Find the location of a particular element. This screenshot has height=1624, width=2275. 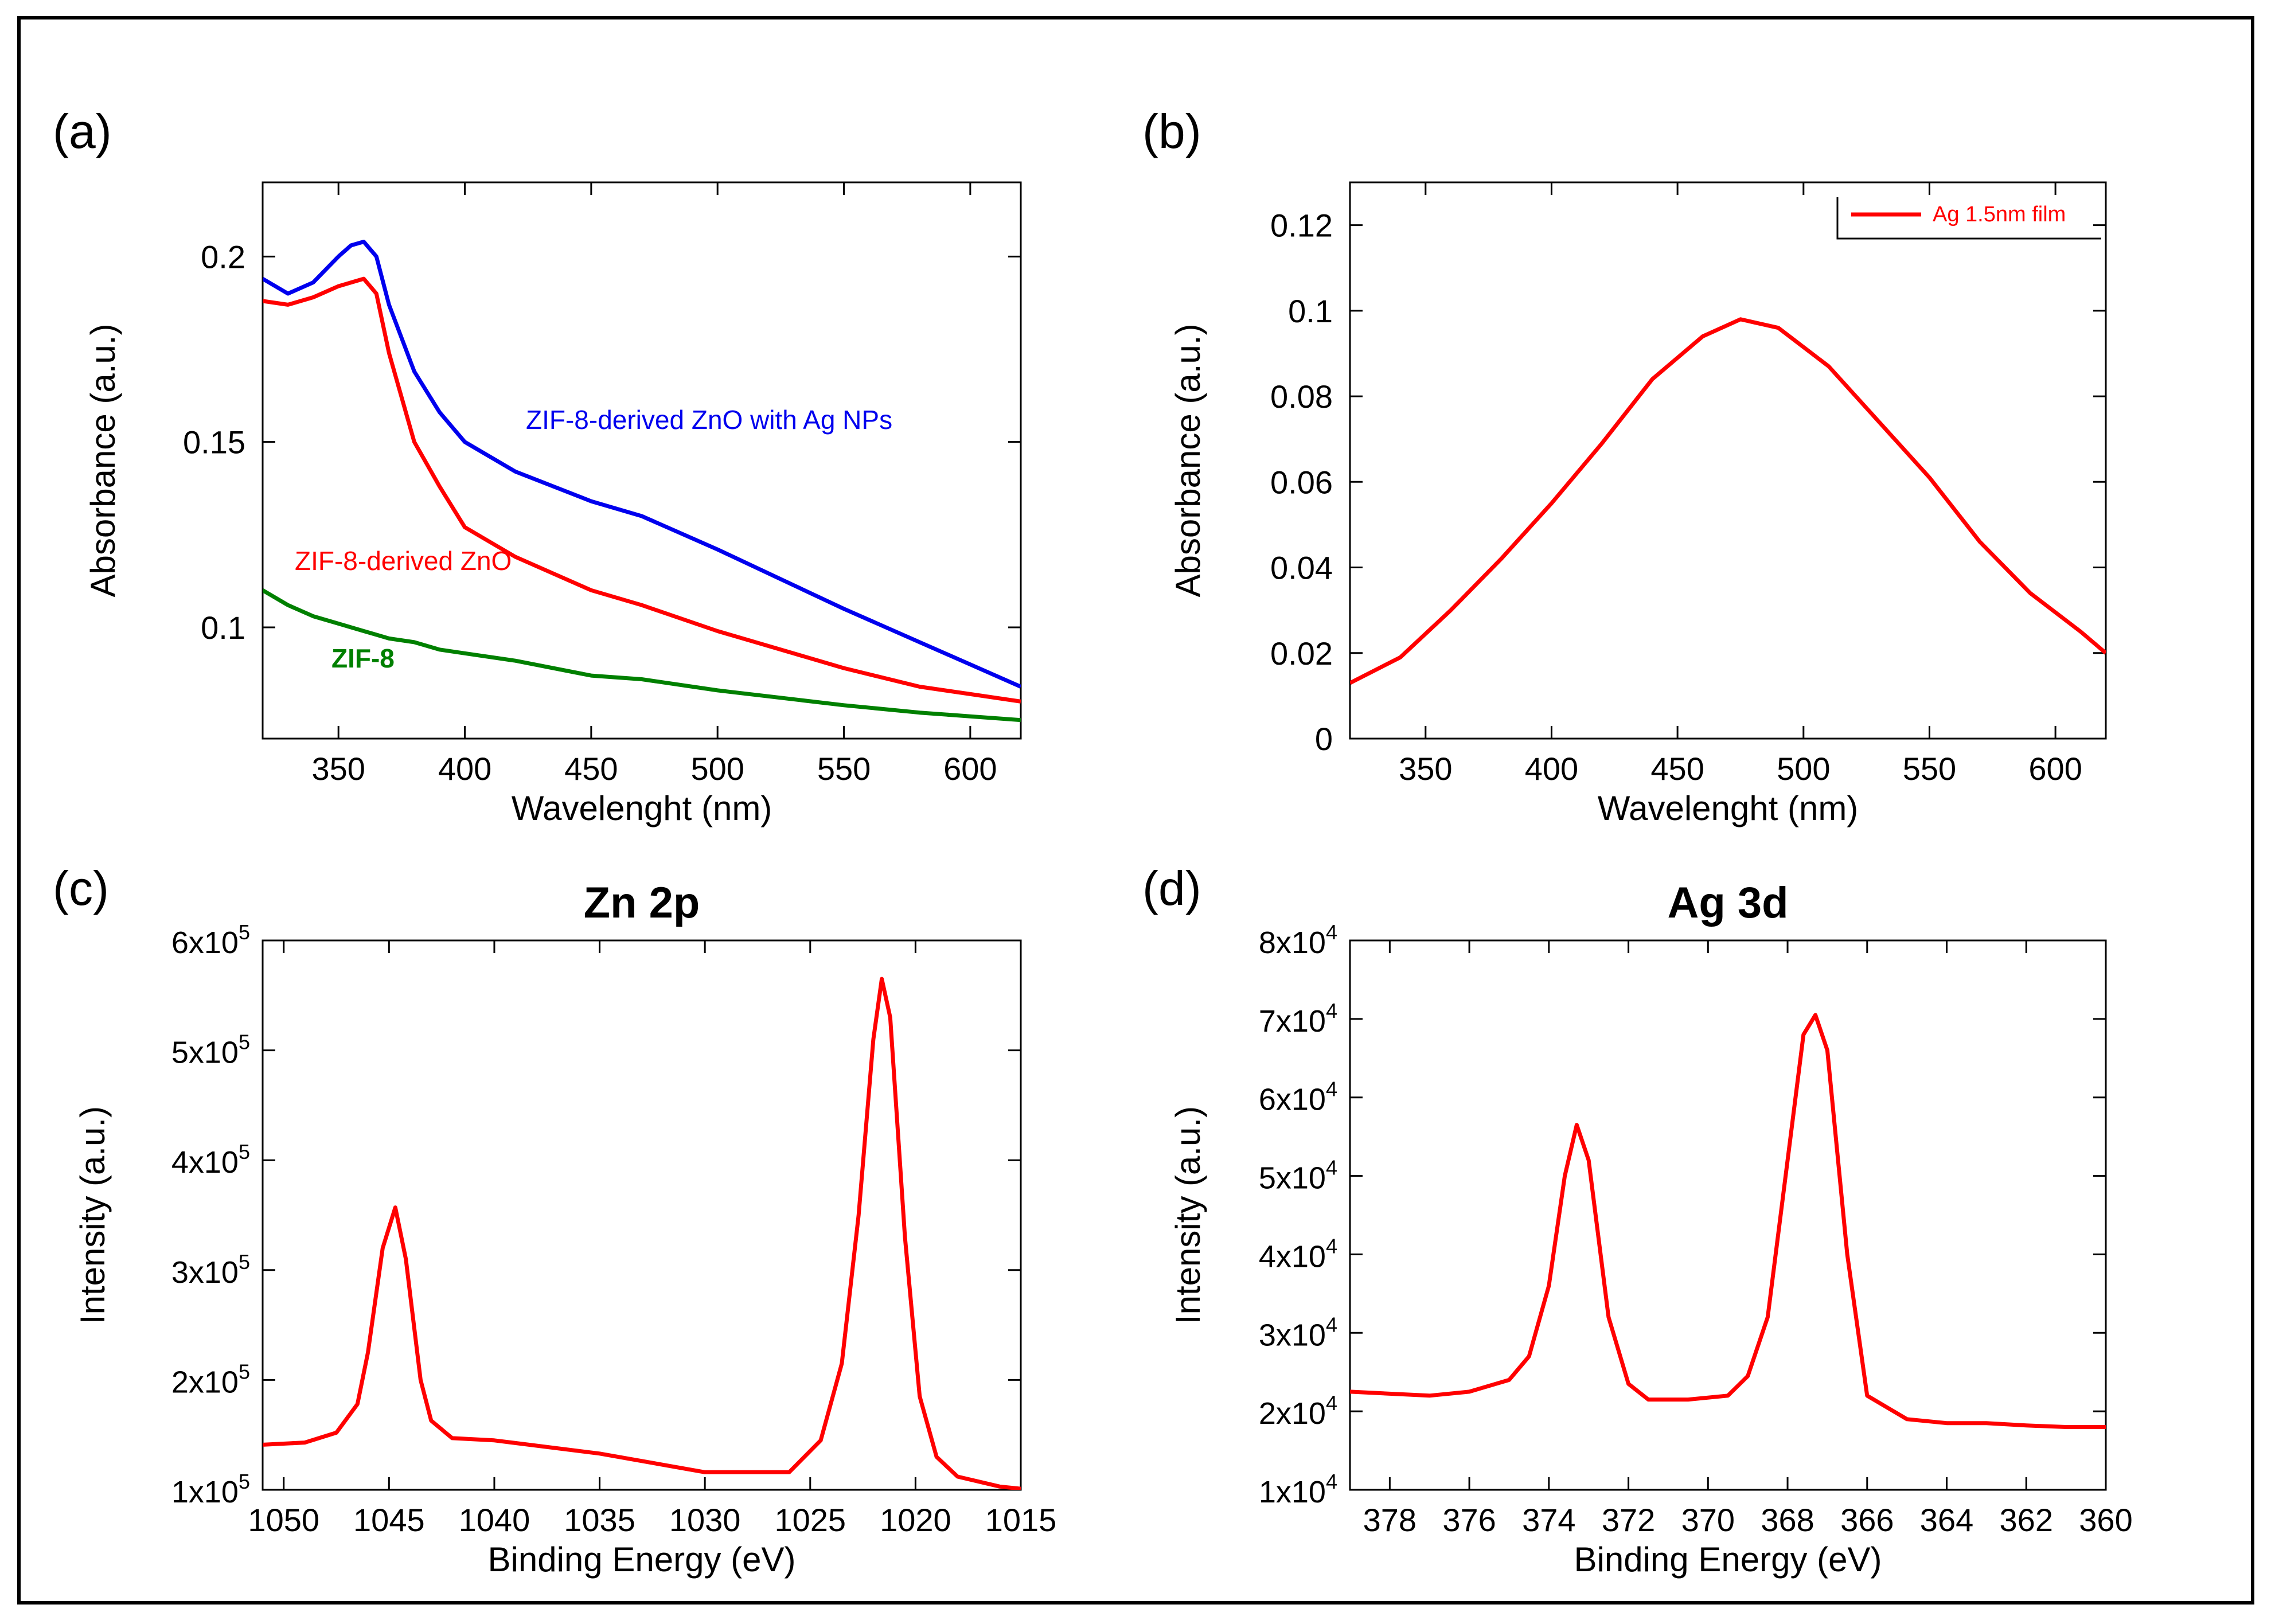

series-label-zno: ZIF-8-derived ZnO is located at coordinates (403, 561).